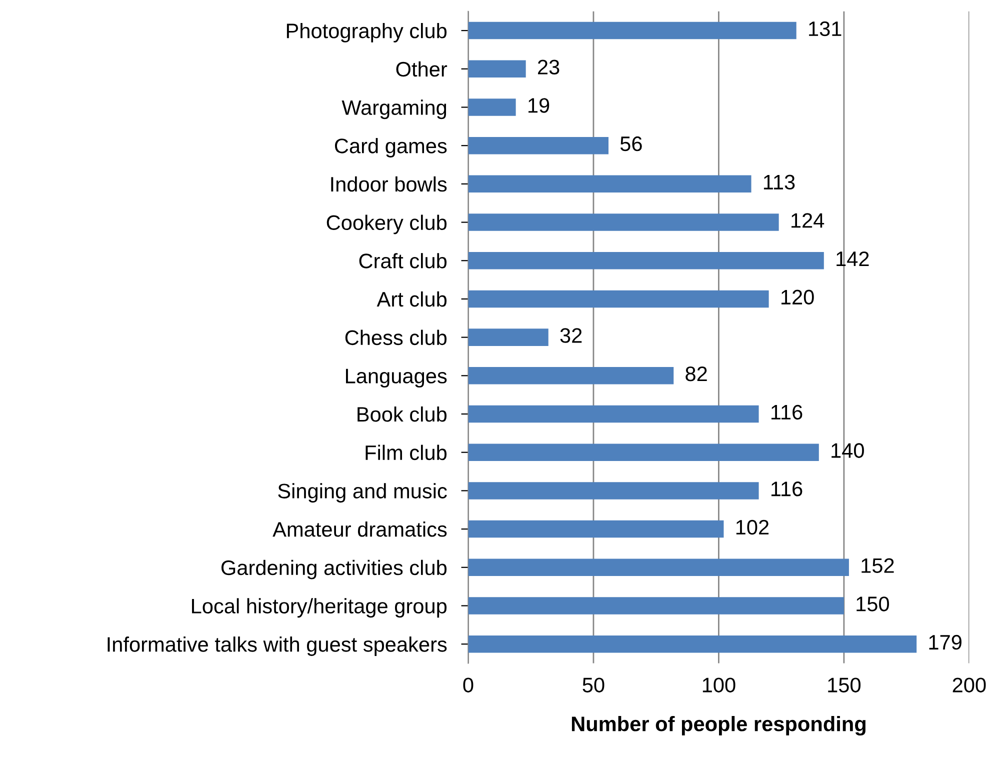  Describe the element at coordinates (825, 28) in the screenshot. I see `data-label: 131` at that location.